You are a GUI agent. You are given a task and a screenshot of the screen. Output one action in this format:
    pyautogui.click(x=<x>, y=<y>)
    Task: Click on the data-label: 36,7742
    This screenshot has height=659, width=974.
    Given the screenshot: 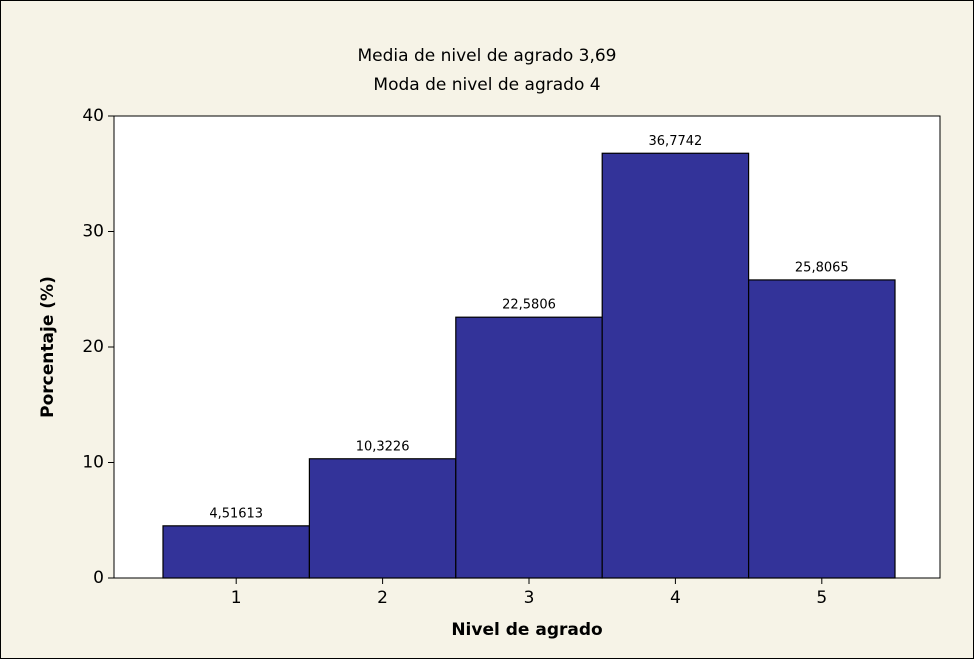 What is the action you would take?
    pyautogui.click(x=676, y=141)
    